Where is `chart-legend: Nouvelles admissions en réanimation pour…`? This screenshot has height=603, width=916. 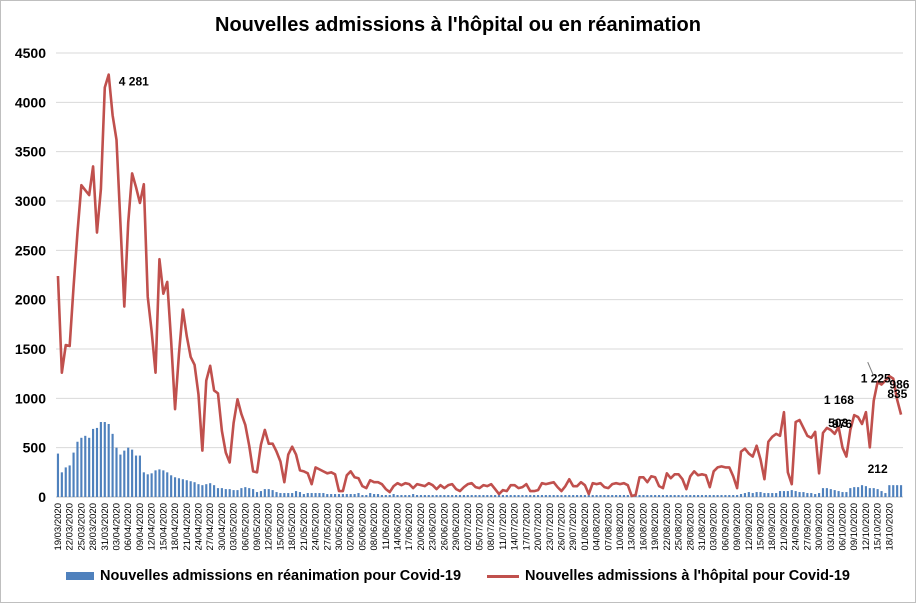 chart-legend: Nouvelles admissions en réanimation pour… is located at coordinates (458, 576).